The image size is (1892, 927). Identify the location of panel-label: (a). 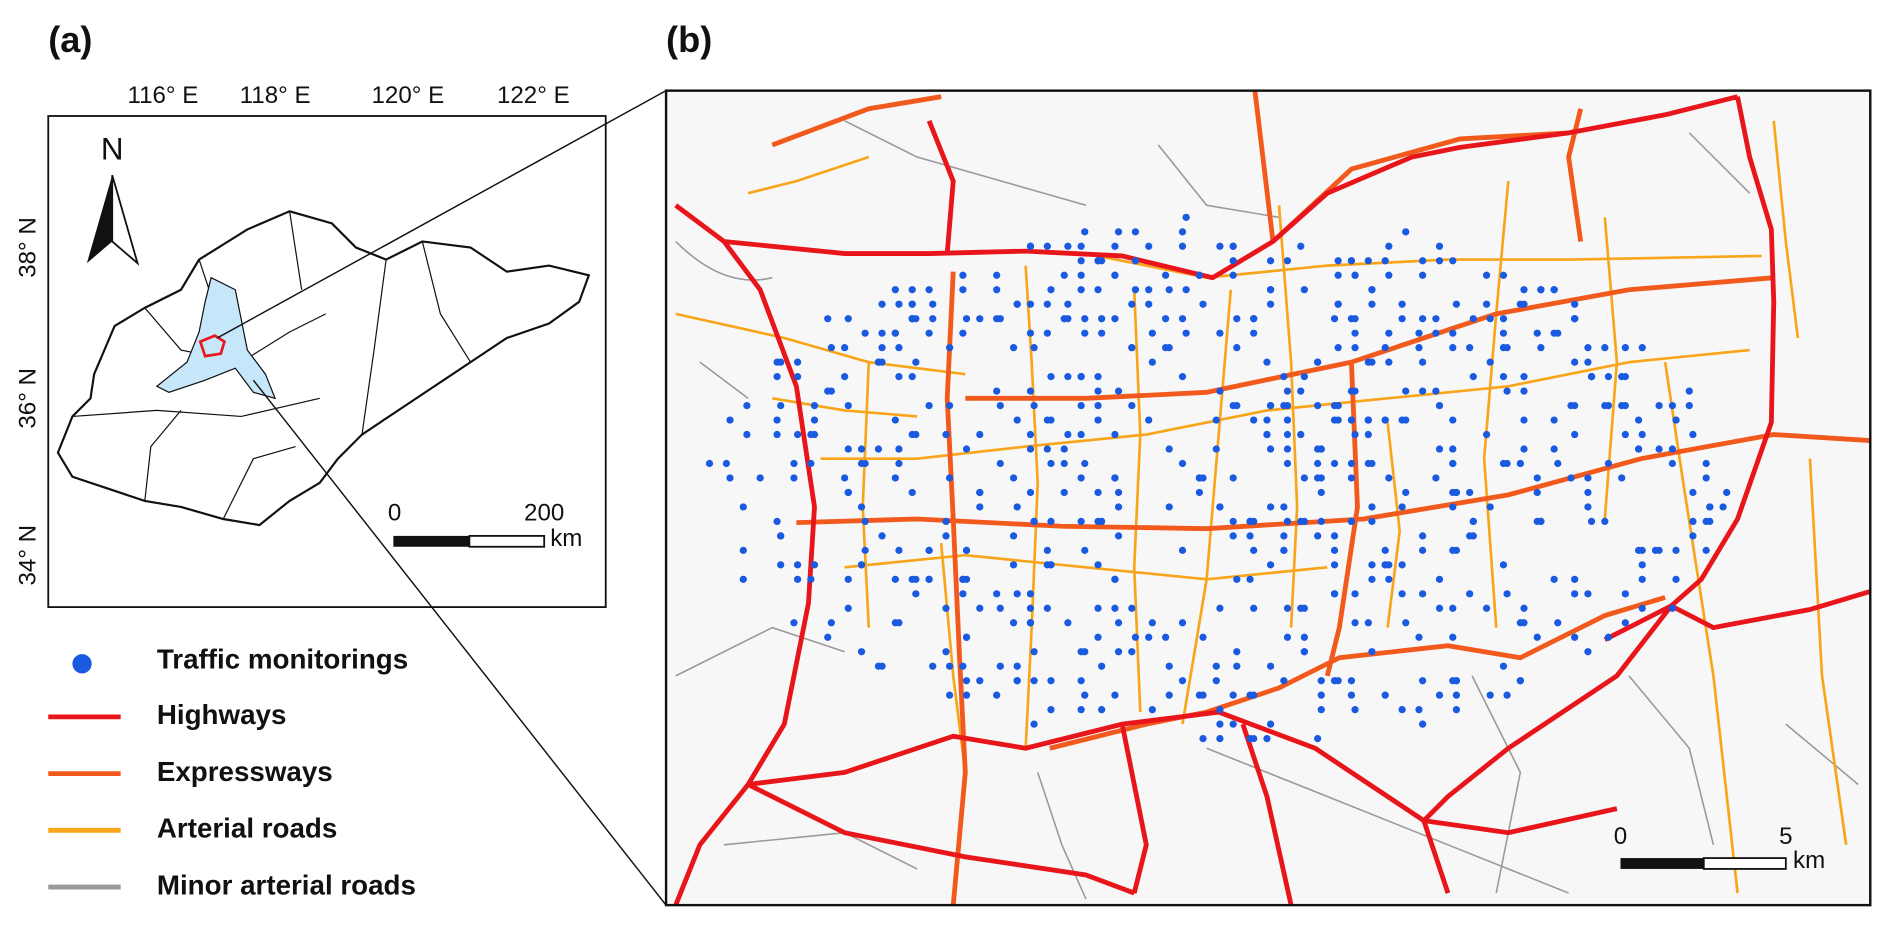
(70, 39).